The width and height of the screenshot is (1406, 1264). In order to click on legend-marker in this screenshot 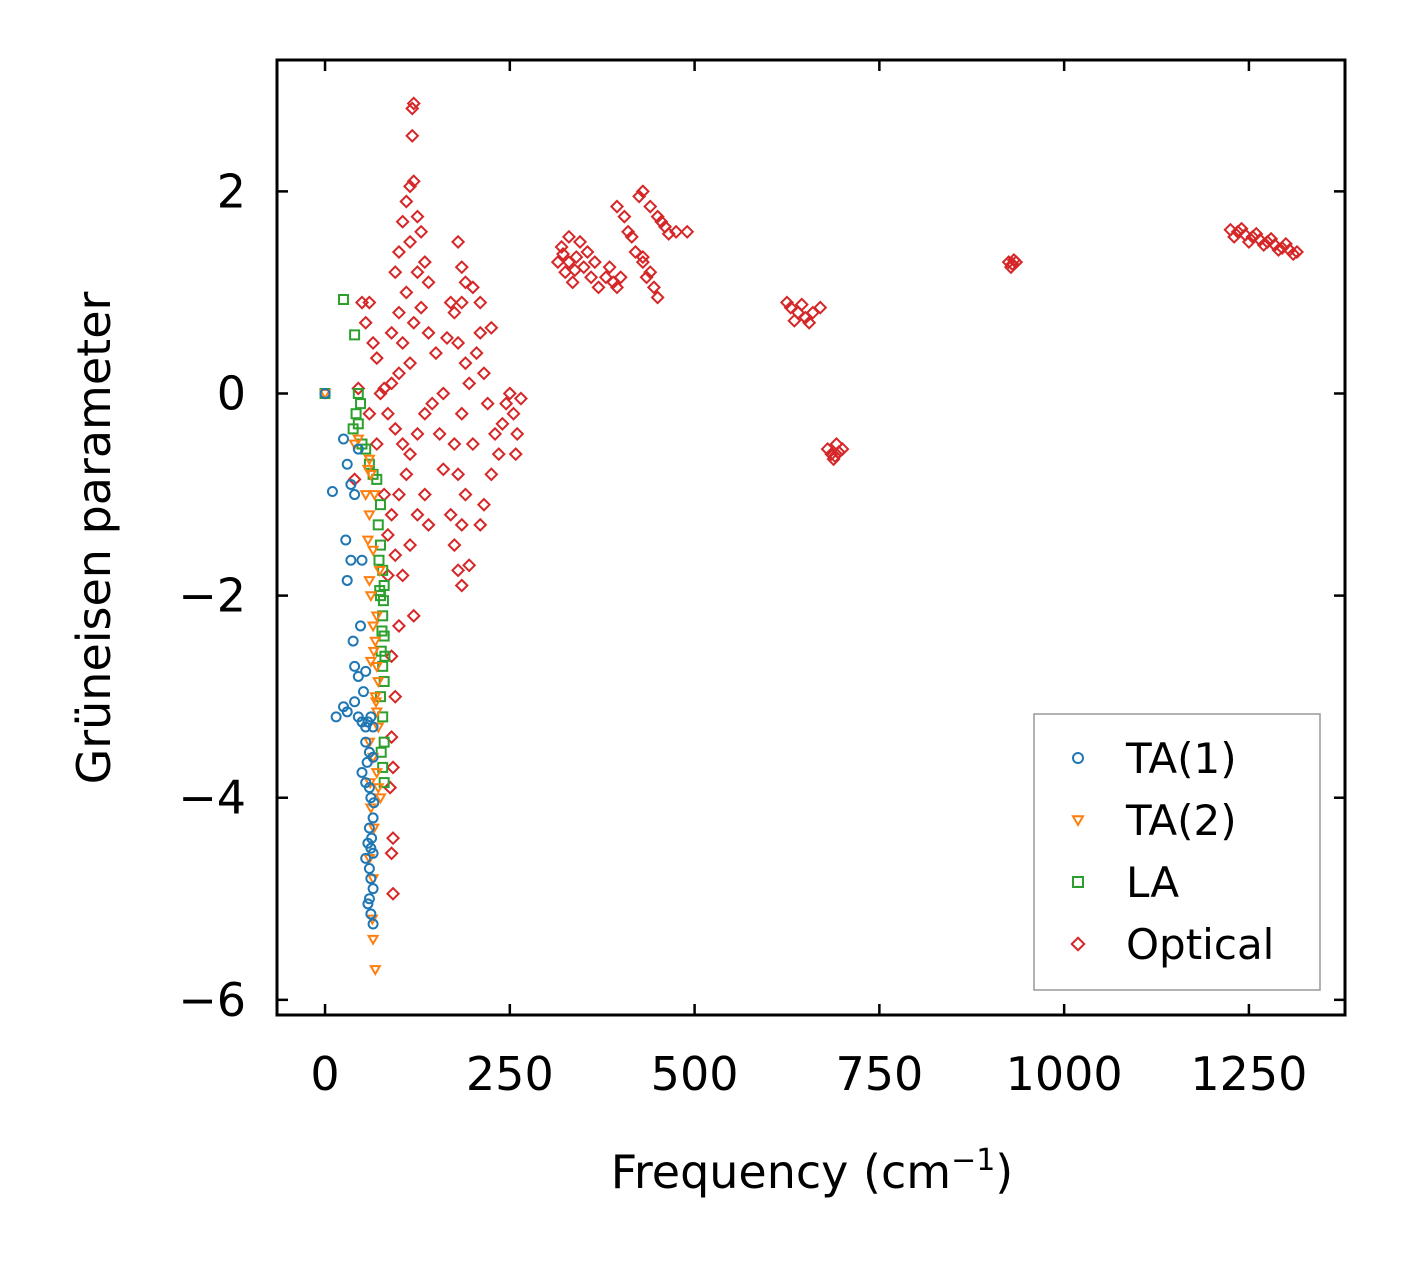, I will do `click(1078, 944)`.